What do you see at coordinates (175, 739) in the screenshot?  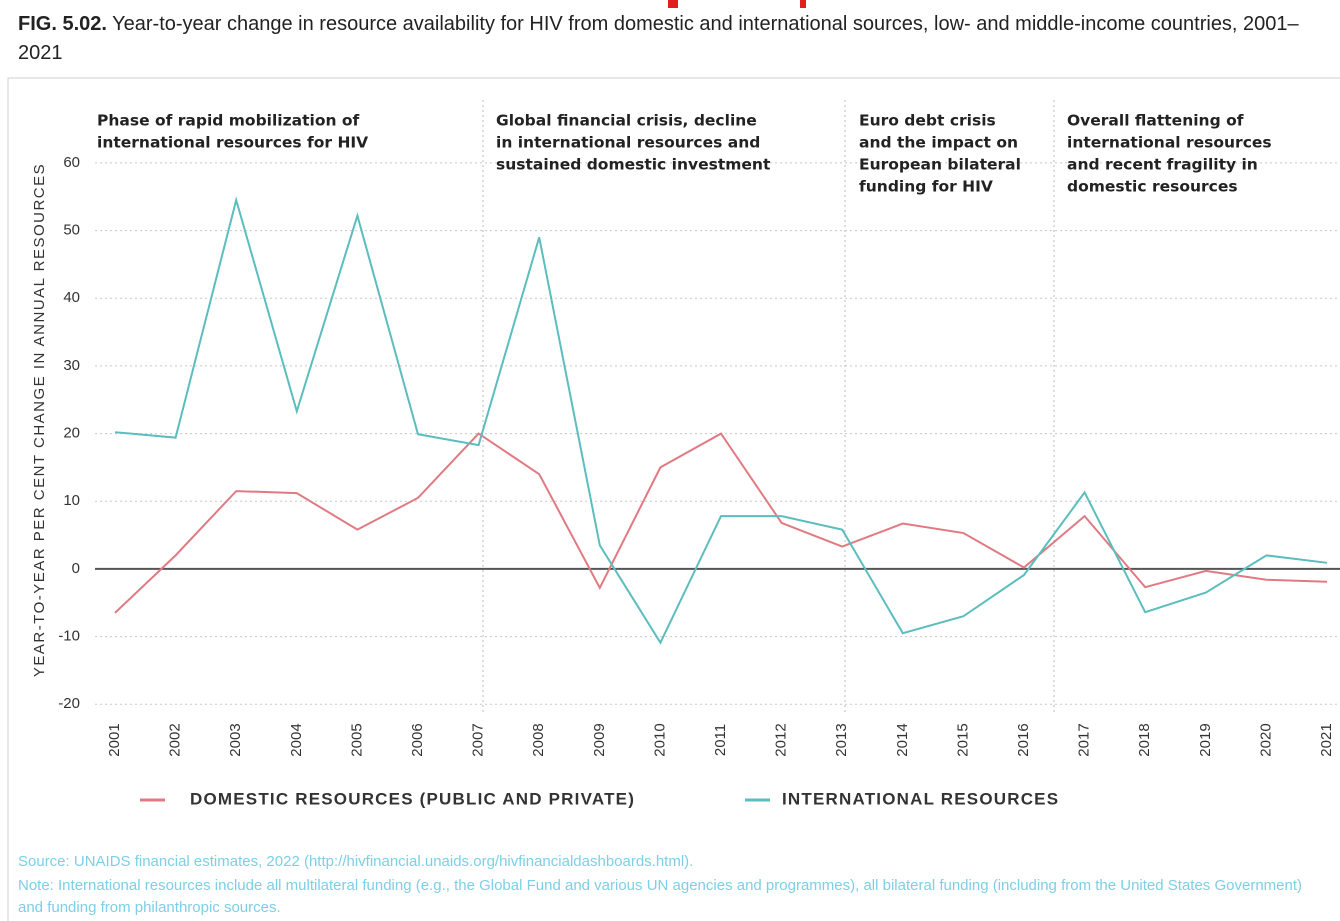 I see `x-tick-label: 2002` at bounding box center [175, 739].